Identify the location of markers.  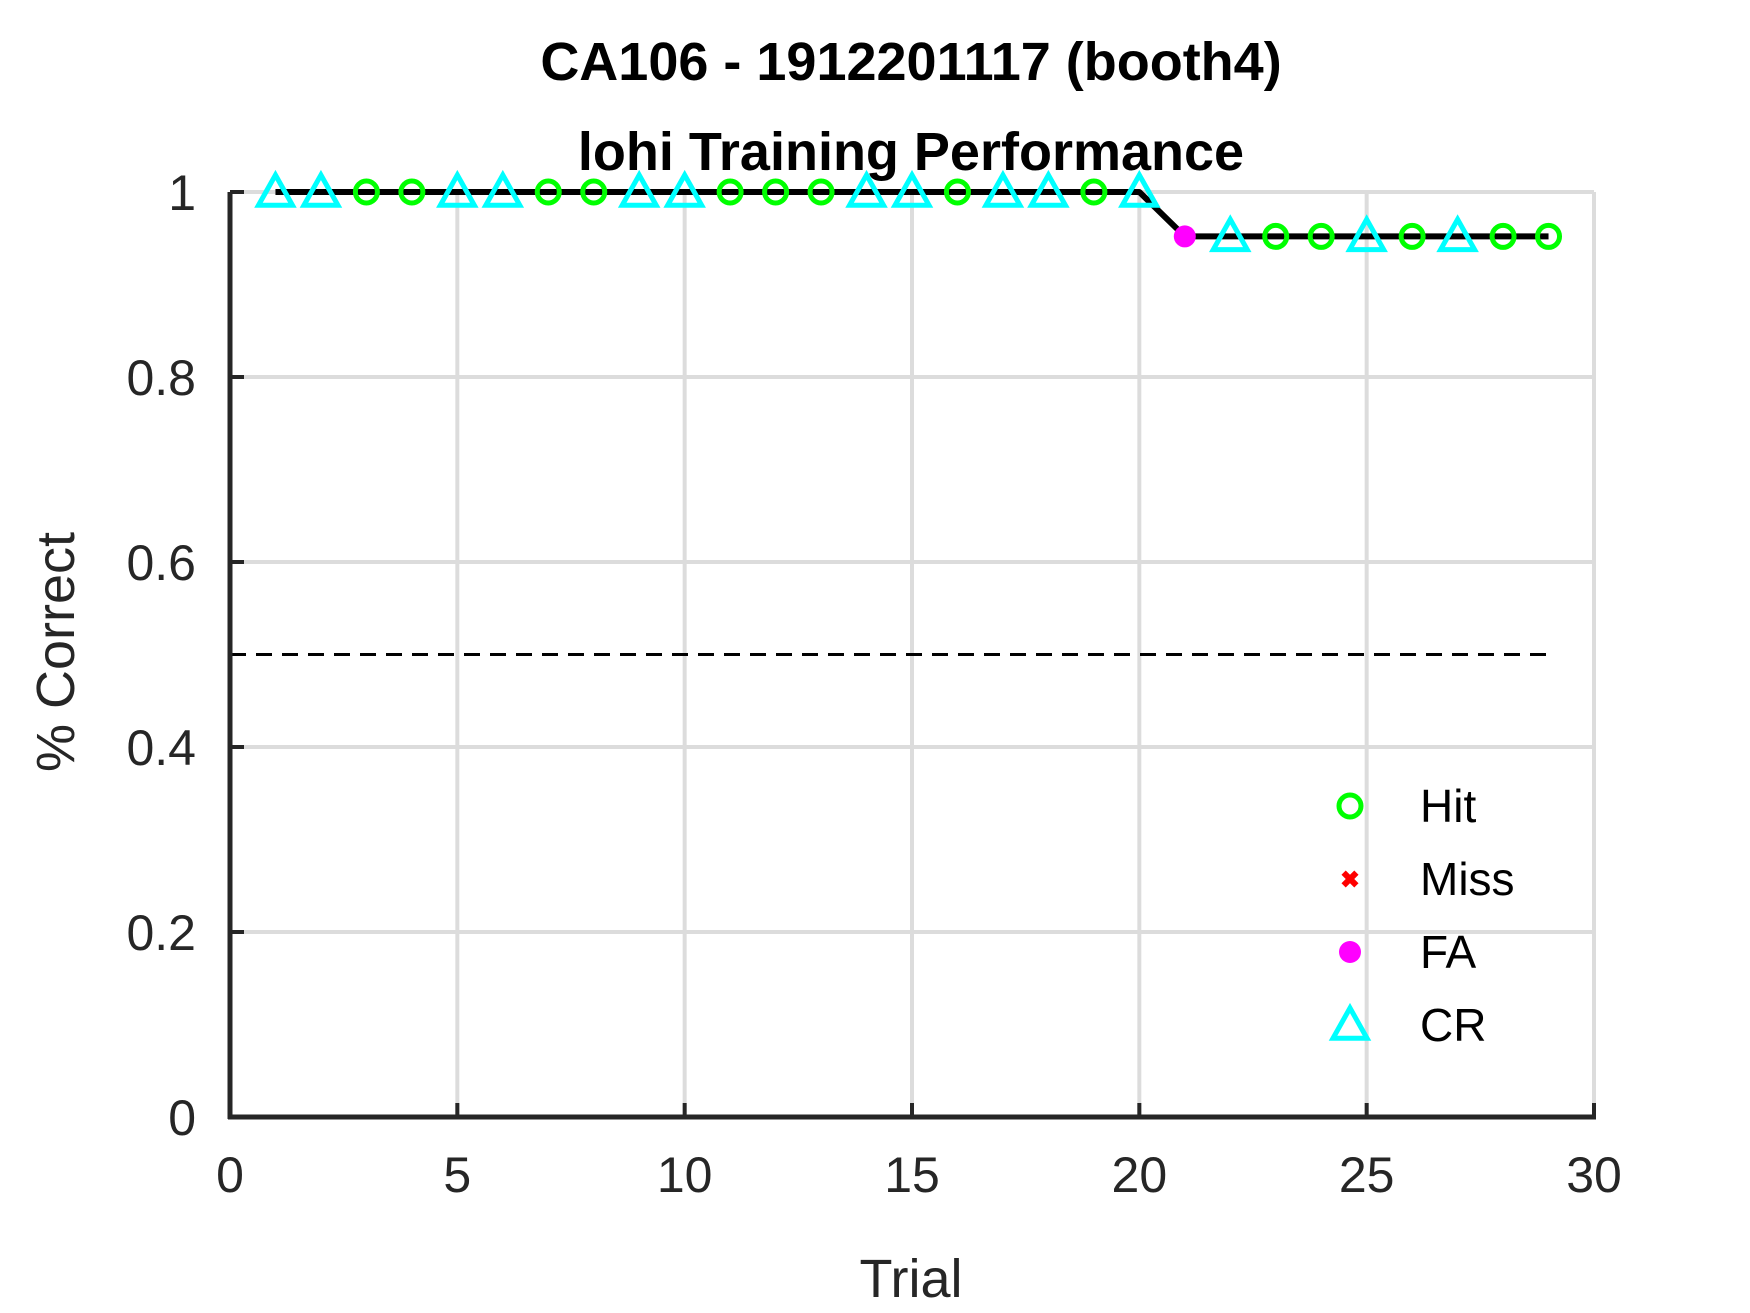
(908, 211).